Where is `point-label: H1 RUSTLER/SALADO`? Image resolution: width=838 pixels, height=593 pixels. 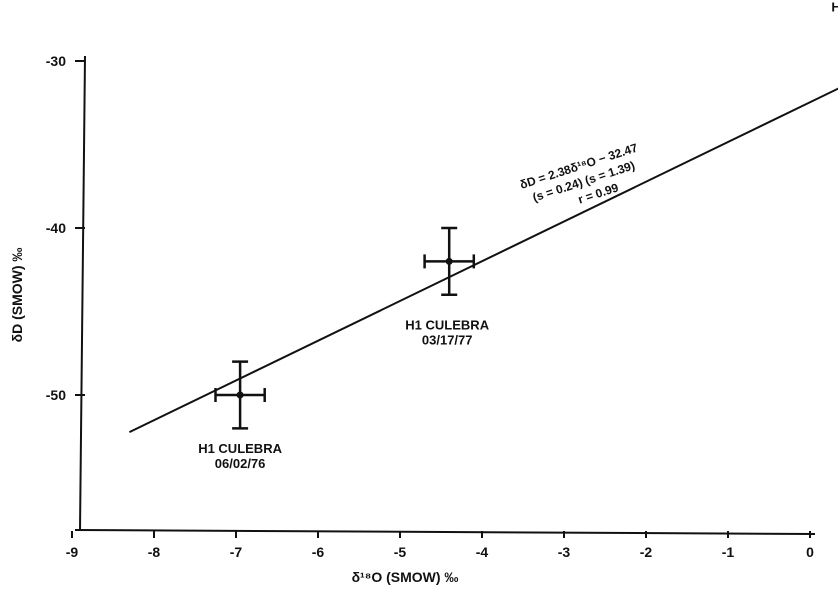
point-label: H1 RUSTLER/SALADO is located at coordinates (834, 7).